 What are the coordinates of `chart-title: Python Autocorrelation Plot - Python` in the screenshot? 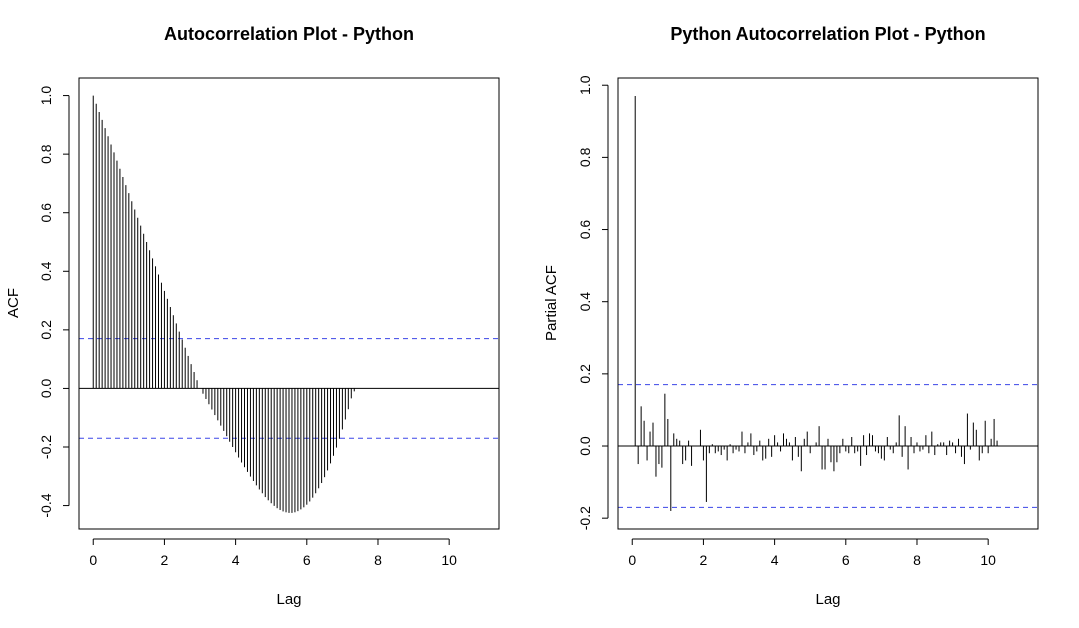 It's located at (827, 34).